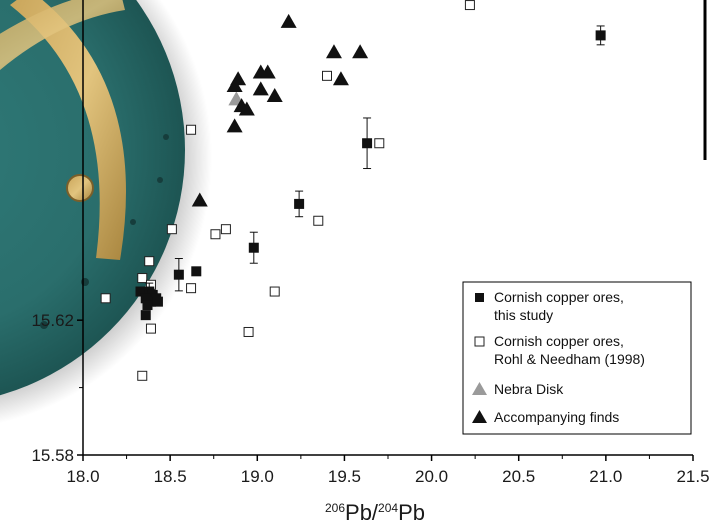 The image size is (710, 529). I want to click on disk-gold-arc, so click(68, 130).